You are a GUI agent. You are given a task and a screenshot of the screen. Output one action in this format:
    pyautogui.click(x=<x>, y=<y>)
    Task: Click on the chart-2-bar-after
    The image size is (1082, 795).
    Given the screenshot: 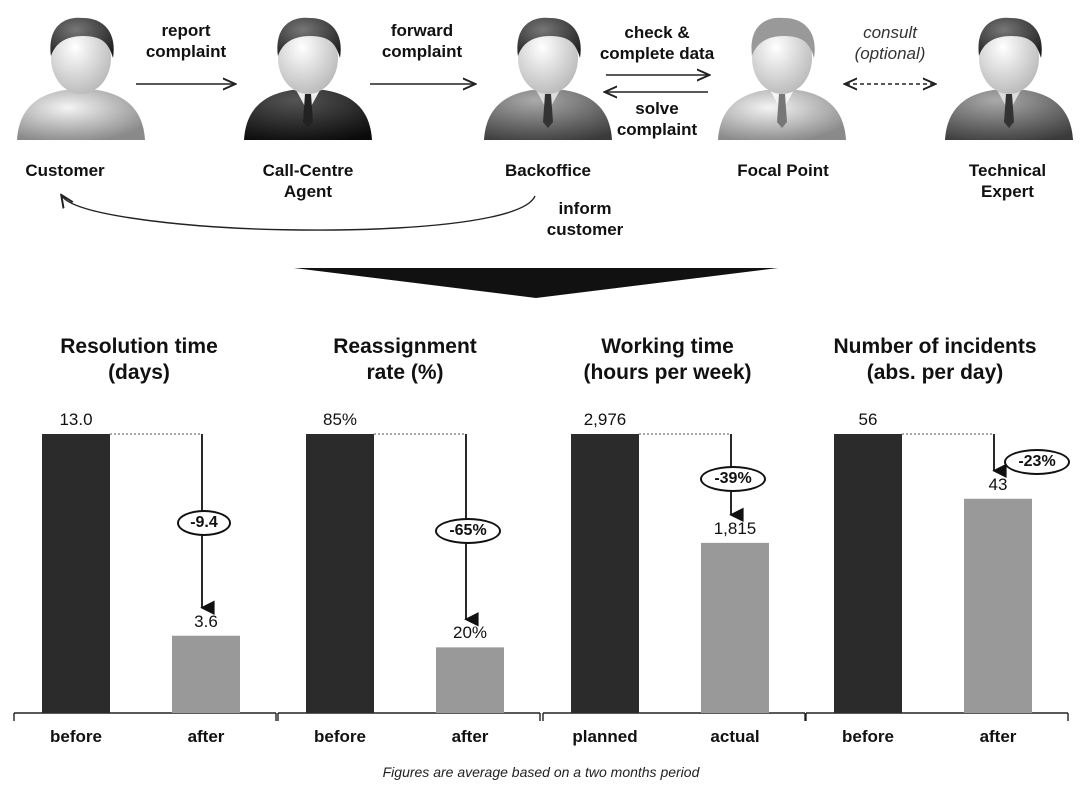 What is the action you would take?
    pyautogui.click(x=470, y=680)
    